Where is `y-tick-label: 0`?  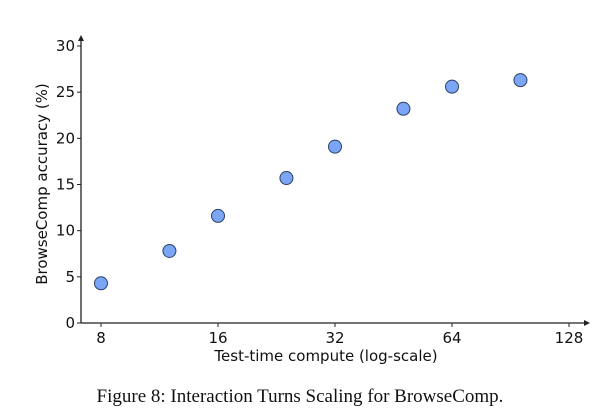 y-tick-label: 0 is located at coordinates (70, 323).